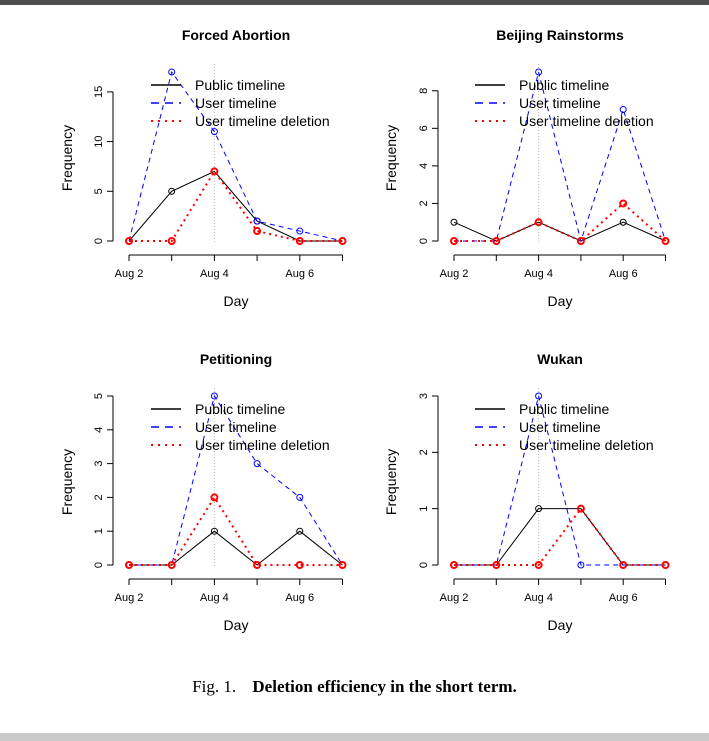 The height and width of the screenshot is (741, 709). What do you see at coordinates (560, 359) in the screenshot?
I see `chart-title: Wukan` at bounding box center [560, 359].